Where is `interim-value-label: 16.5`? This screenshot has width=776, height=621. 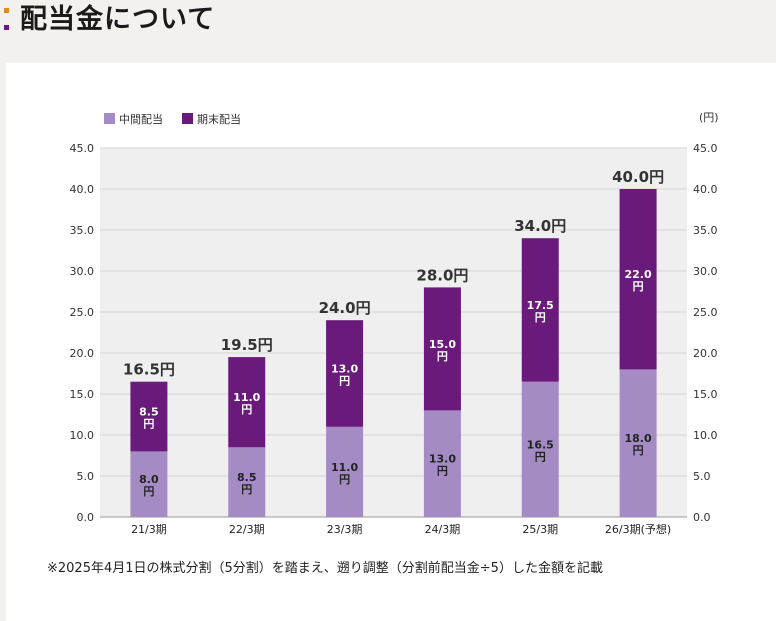 interim-value-label: 16.5 is located at coordinates (540, 444).